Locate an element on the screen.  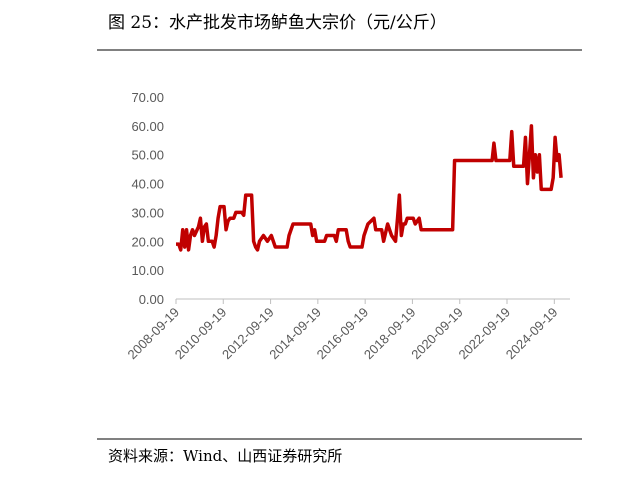
y-tick-label: 60.00 is located at coordinates (147, 126).